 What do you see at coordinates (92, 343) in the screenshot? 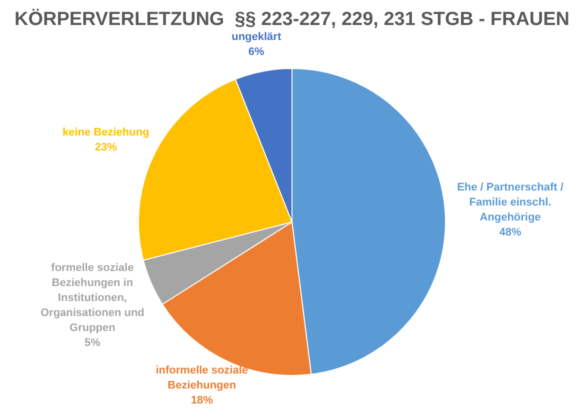
I see `data-label: 5%` at bounding box center [92, 343].